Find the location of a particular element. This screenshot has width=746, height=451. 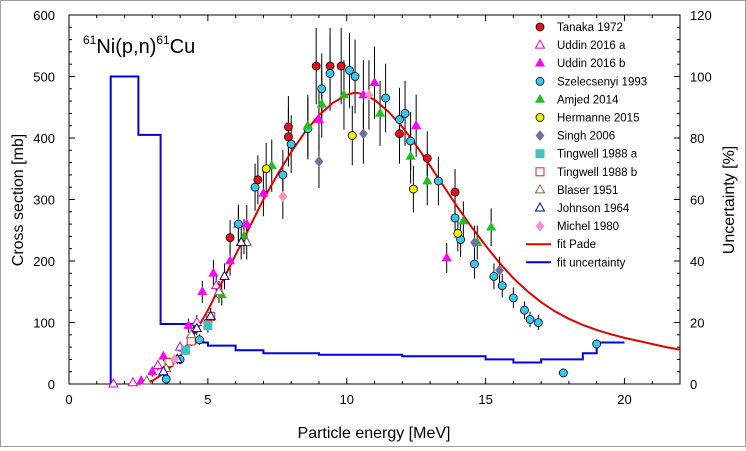

legend-label: Tingwell 1988 a is located at coordinates (597, 155).